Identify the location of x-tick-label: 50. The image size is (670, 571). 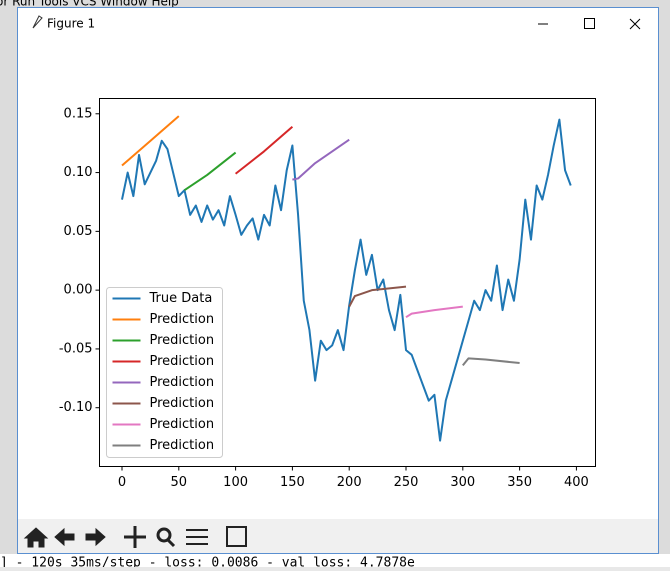
(179, 482).